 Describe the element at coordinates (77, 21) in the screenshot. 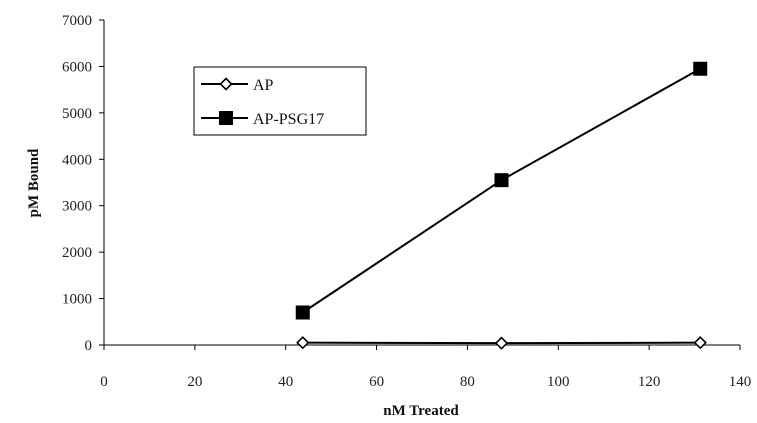

I see `y-tick-label: 7000` at that location.